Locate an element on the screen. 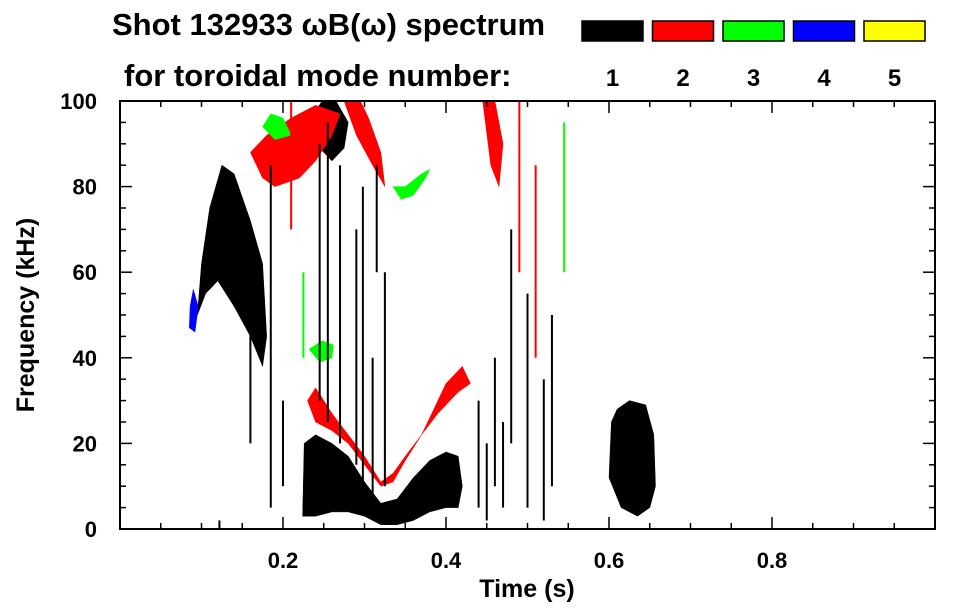  legend-label-3: 3 is located at coordinates (753, 78).